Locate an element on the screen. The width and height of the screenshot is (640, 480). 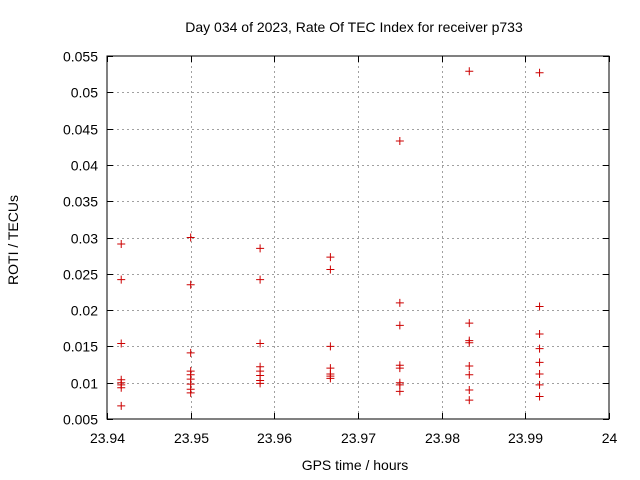
y-tick-label: 0.01 is located at coordinates (84, 384).